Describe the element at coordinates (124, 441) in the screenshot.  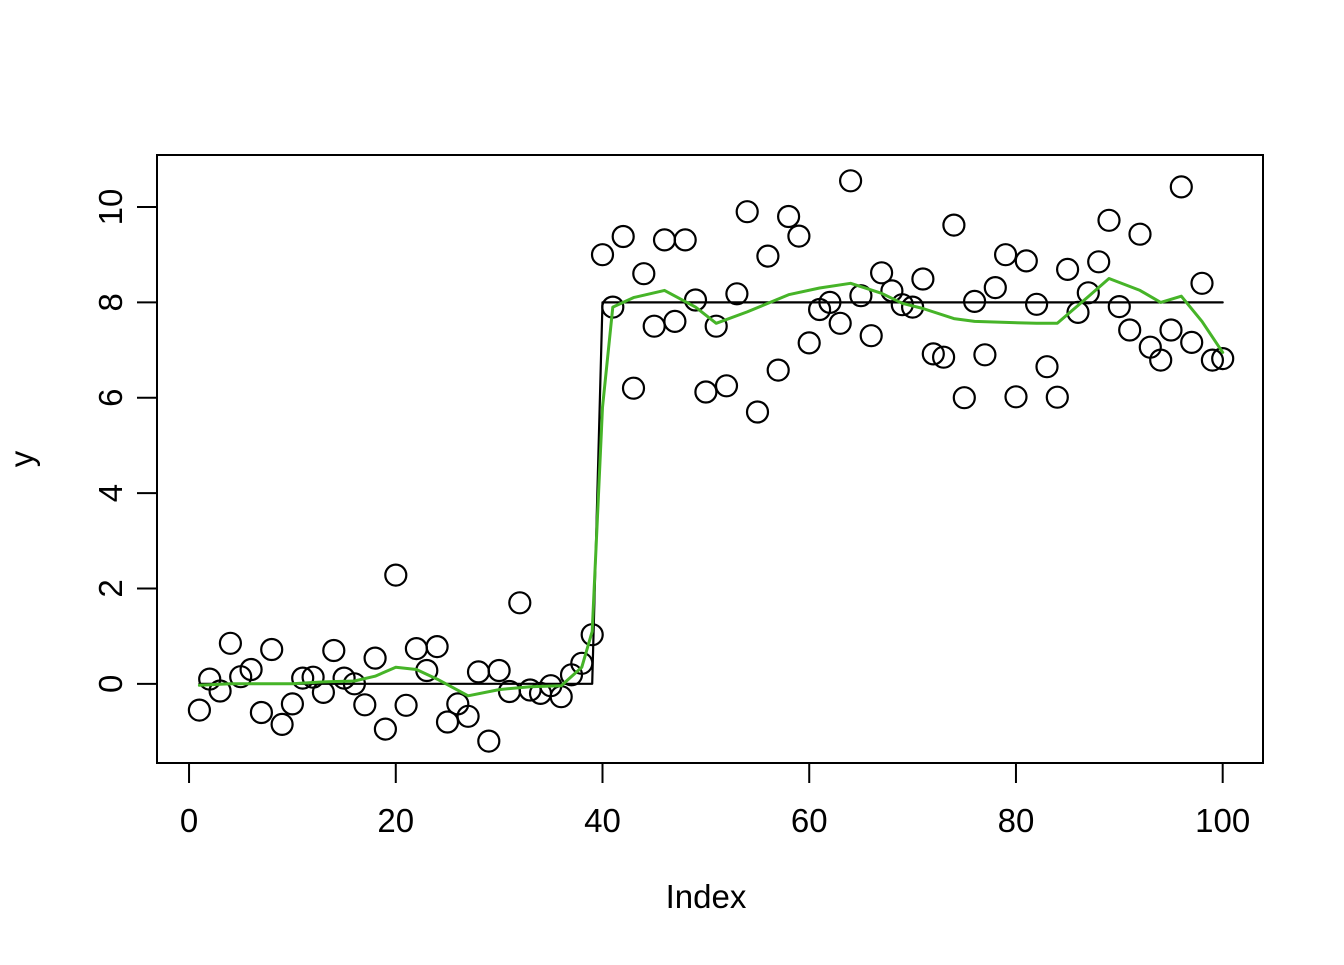
I see `y-axis: 0 2 4 6 8 10` at that location.